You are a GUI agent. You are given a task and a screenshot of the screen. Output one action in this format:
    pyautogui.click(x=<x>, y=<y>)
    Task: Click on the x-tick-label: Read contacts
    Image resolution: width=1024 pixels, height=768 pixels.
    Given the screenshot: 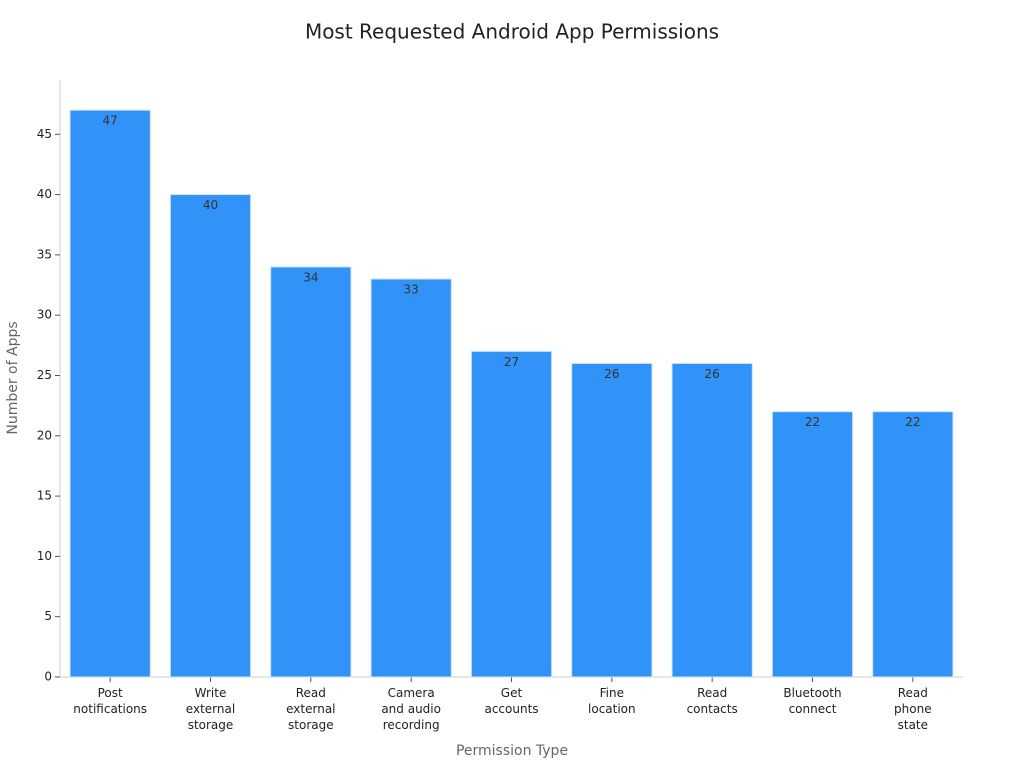 What is the action you would take?
    pyautogui.click(x=712, y=701)
    